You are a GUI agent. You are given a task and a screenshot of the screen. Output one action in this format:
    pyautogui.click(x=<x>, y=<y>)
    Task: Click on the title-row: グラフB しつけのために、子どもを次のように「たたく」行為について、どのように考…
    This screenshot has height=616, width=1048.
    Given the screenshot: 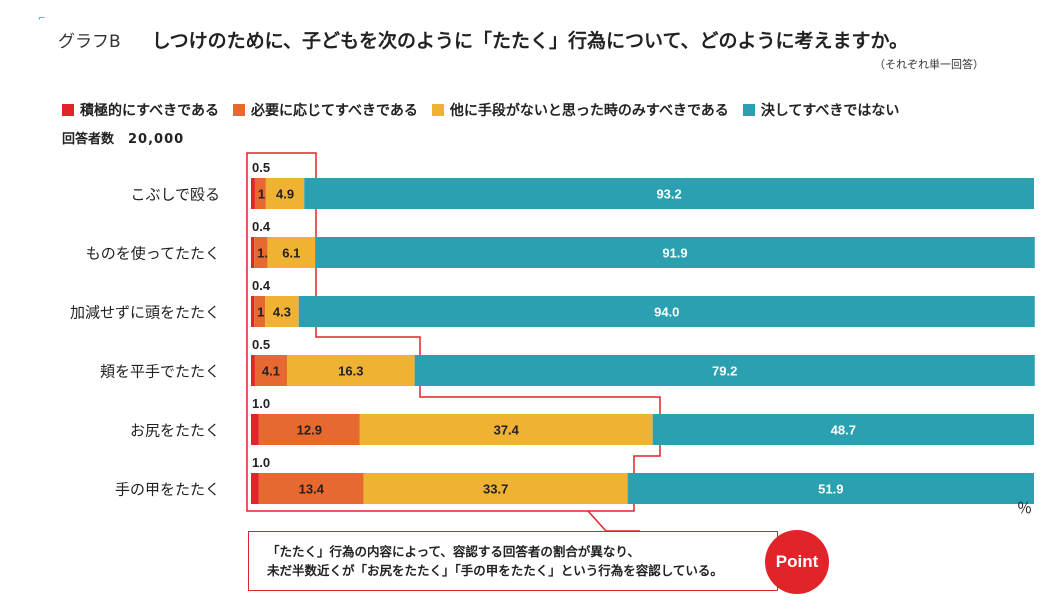 What is the action you would take?
    pyautogui.click(x=483, y=39)
    